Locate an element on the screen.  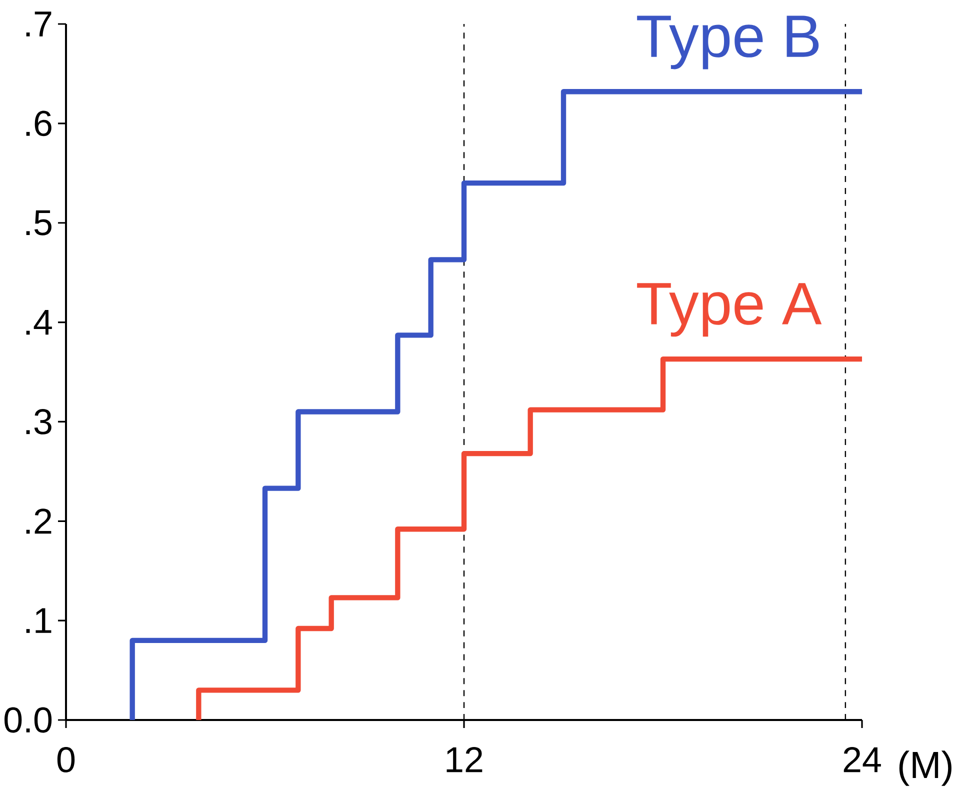
y-tick-label: .6 is located at coordinates (39, 123).